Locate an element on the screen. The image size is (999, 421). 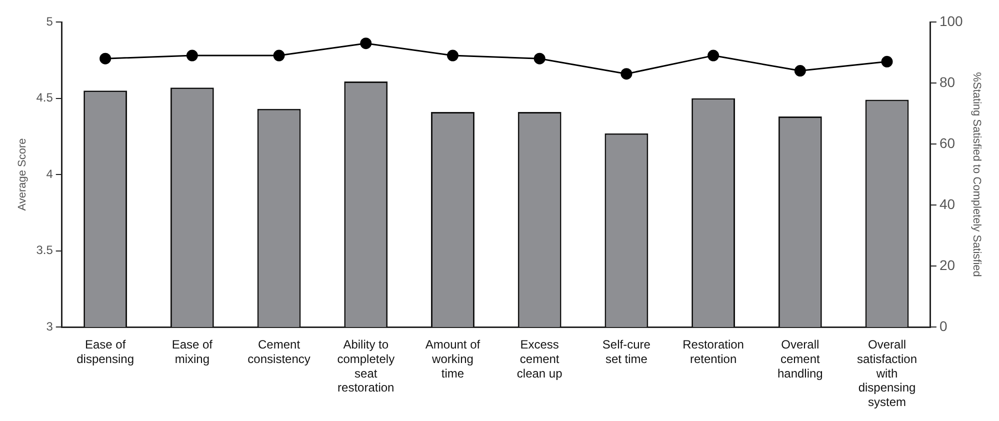
x-tick-label: Restoration retention is located at coordinates (713, 352).